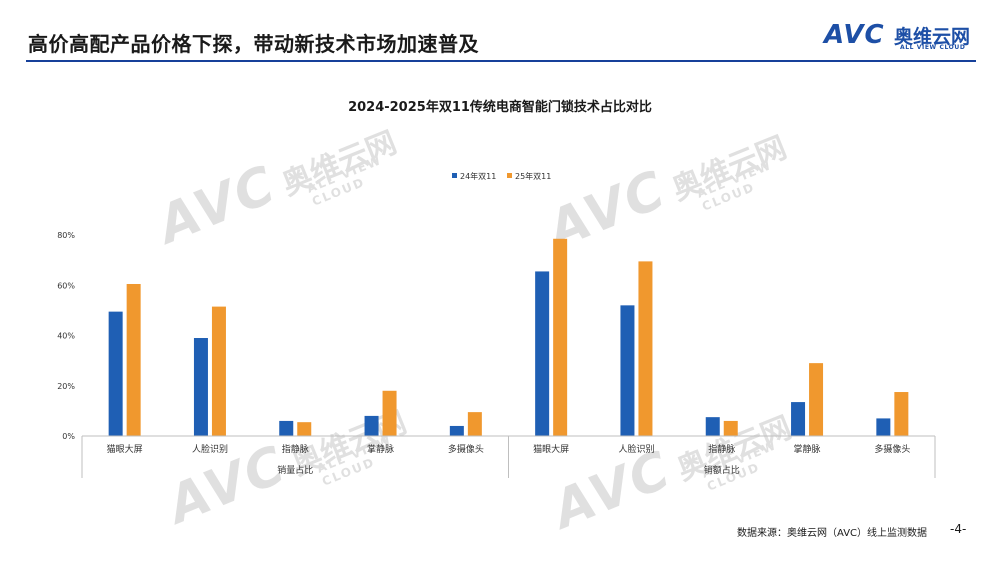  Describe the element at coordinates (932, 37) in the screenshot. I see `logo-name-cn: 奥维云网` at that location.